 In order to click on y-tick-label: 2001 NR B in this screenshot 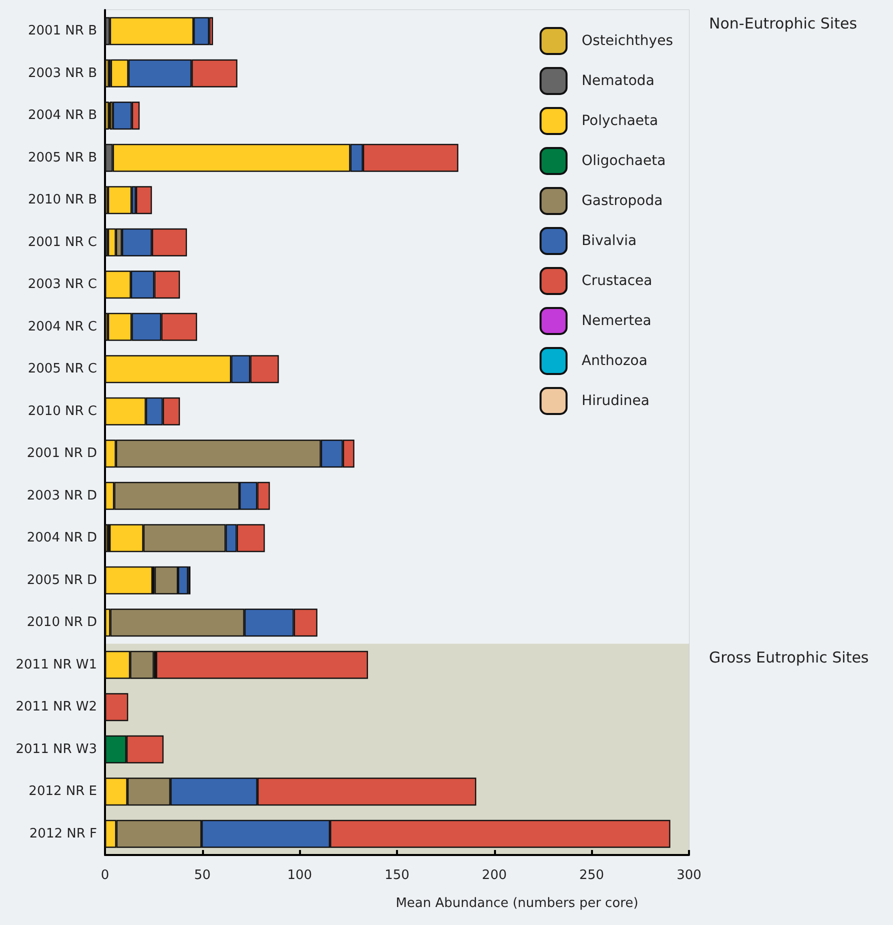, I will do `click(62, 31)`.